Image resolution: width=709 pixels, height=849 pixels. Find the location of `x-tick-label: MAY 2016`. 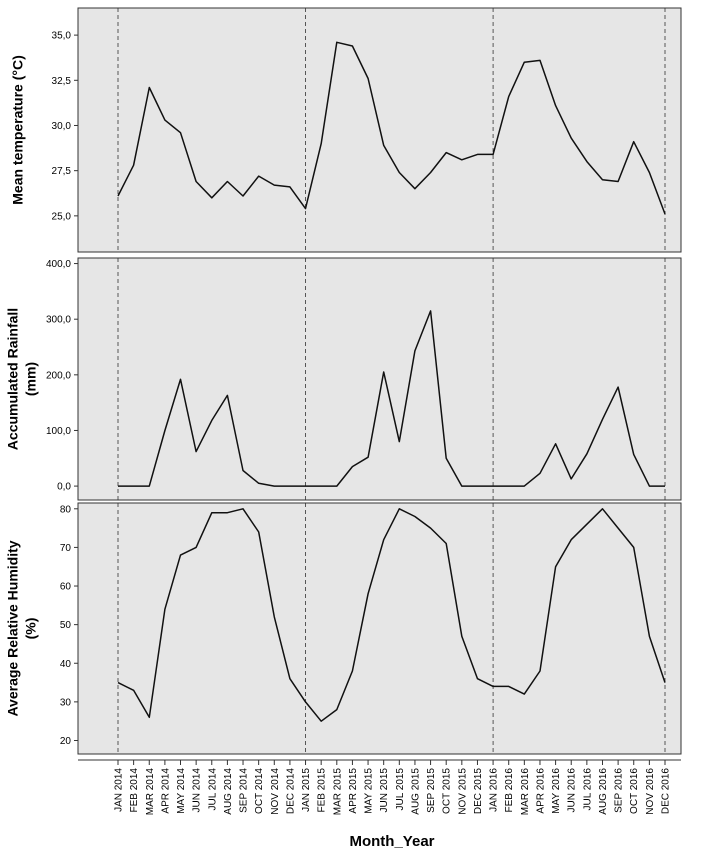

x-tick-label: MAY 2016 is located at coordinates (556, 791).